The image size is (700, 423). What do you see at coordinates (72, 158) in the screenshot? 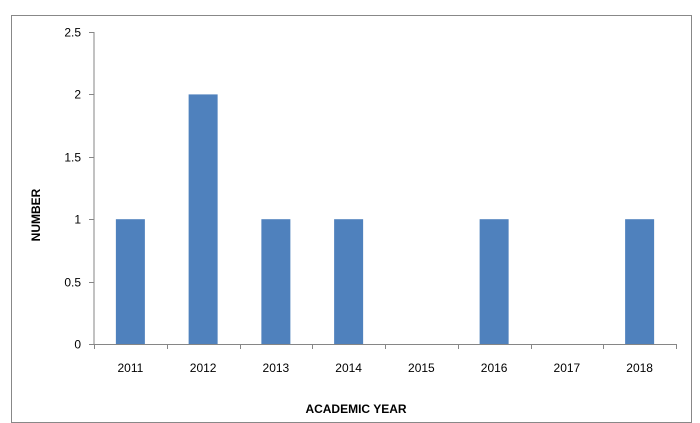
I see `y-tick-label: 1.5` at bounding box center [72, 158].